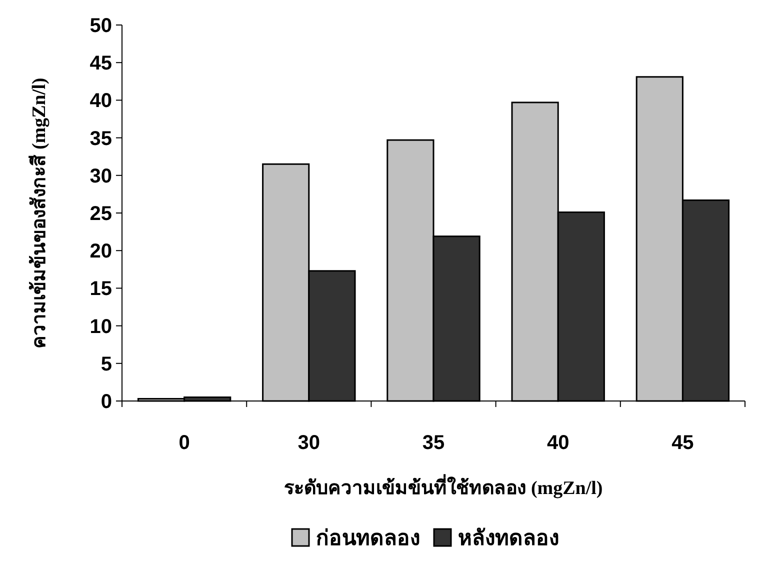 The height and width of the screenshot is (566, 771). I want to click on x-tick-label: 0, so click(184, 443).